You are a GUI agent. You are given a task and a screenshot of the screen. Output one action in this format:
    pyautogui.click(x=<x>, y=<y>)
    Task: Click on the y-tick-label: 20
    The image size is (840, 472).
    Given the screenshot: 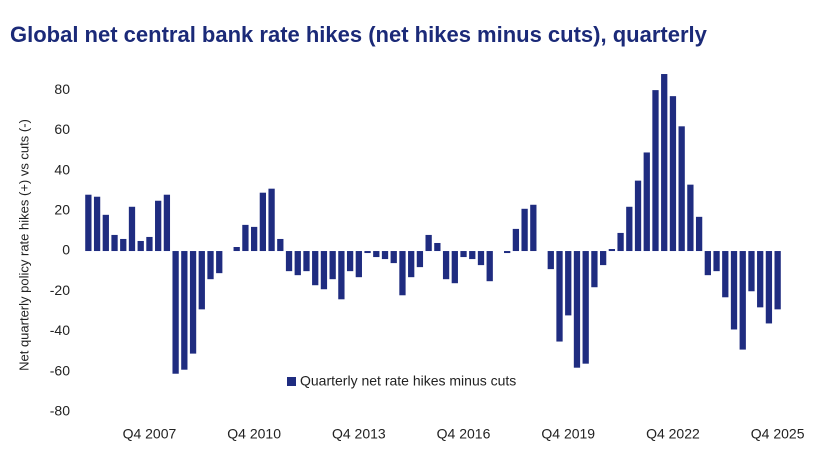 What is the action you would take?
    pyautogui.click(x=62, y=210)
    